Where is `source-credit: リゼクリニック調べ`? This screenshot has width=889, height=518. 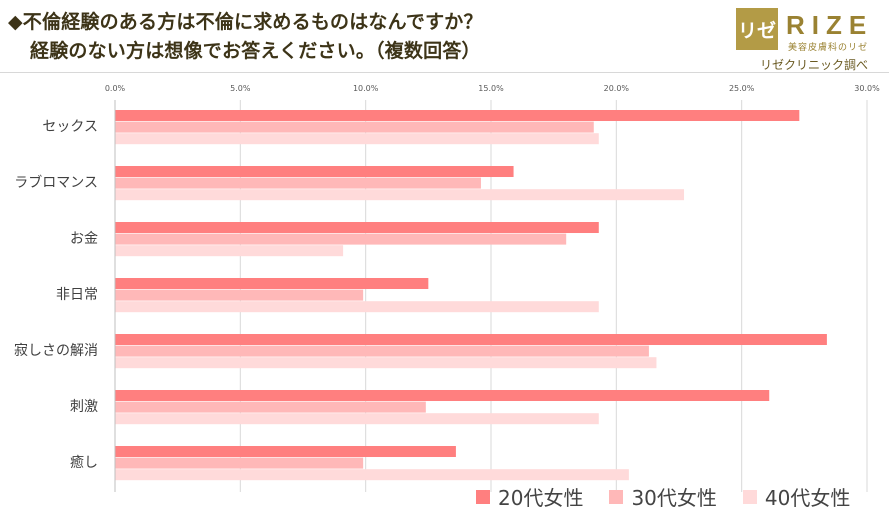
source-credit: リゼクリニック調べ is located at coordinates (814, 65).